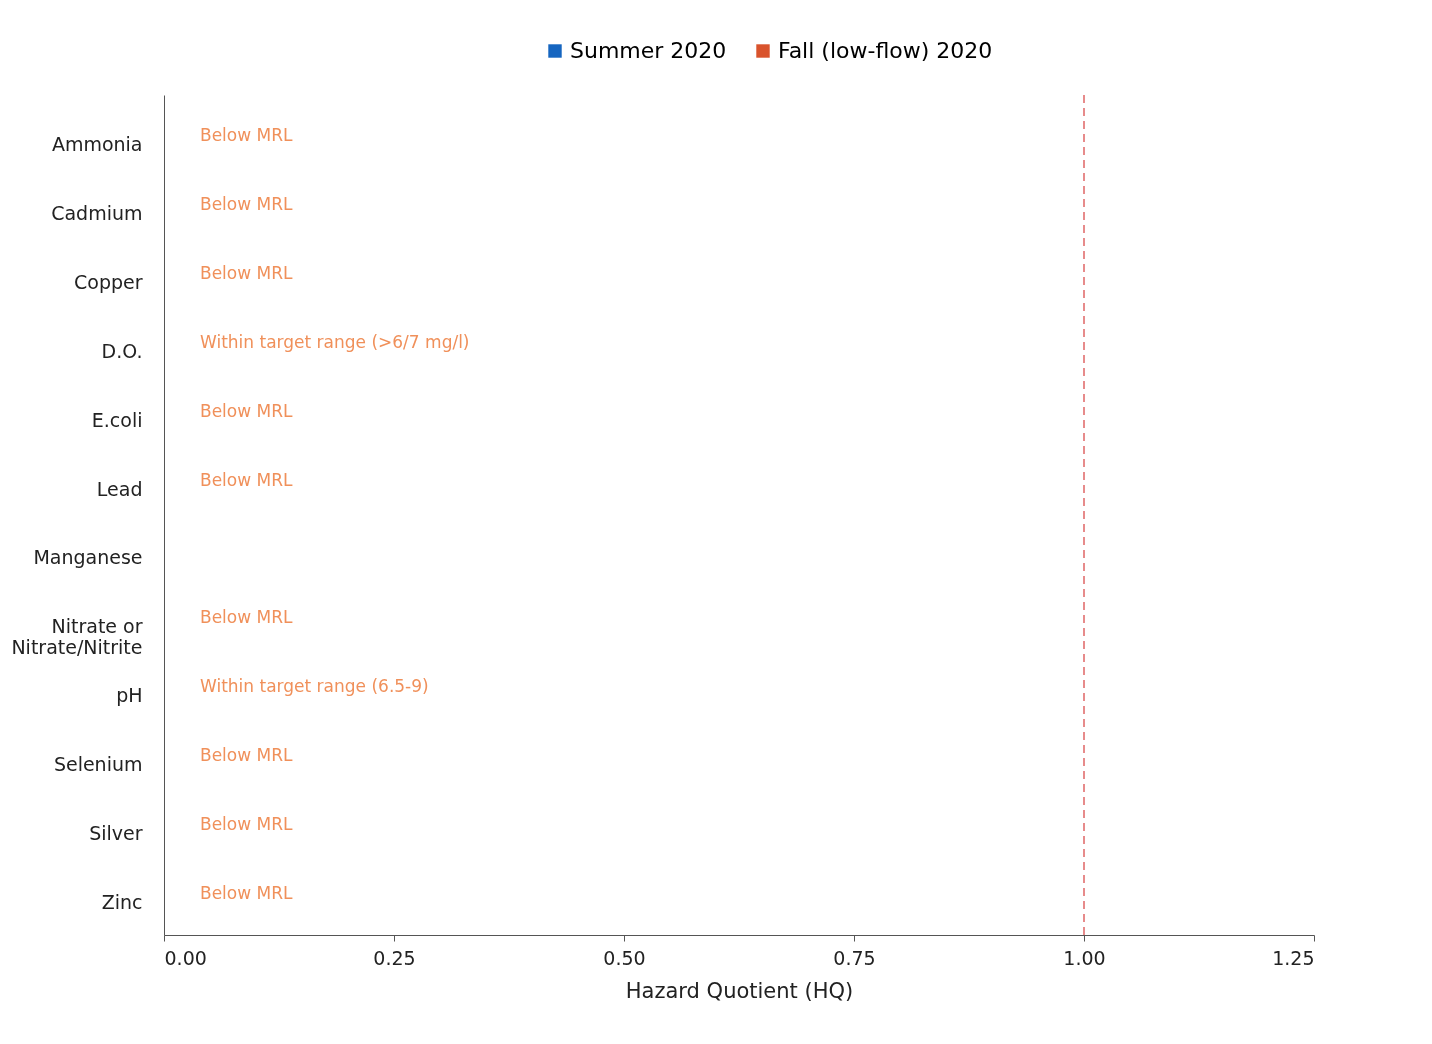 The width and height of the screenshot is (1432, 1044). Describe the element at coordinates (97, 213) in the screenshot. I see `y-tick-label: Cadmium` at that location.